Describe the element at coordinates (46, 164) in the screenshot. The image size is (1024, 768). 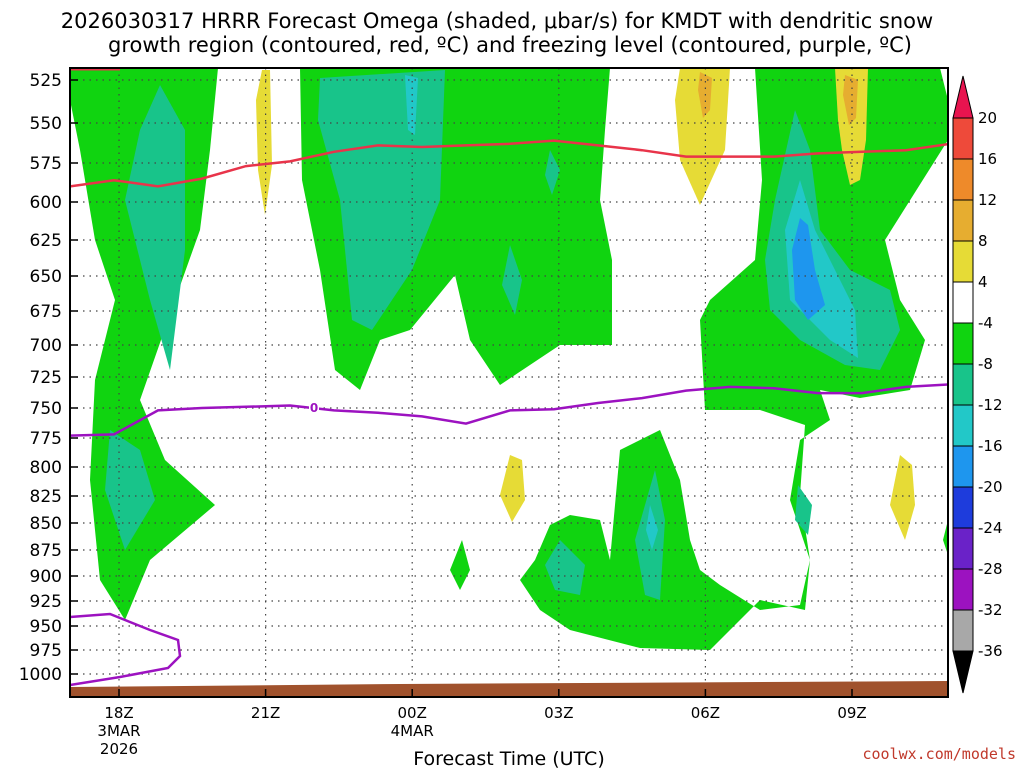
I see `y-tick-label-575: 575` at that location.